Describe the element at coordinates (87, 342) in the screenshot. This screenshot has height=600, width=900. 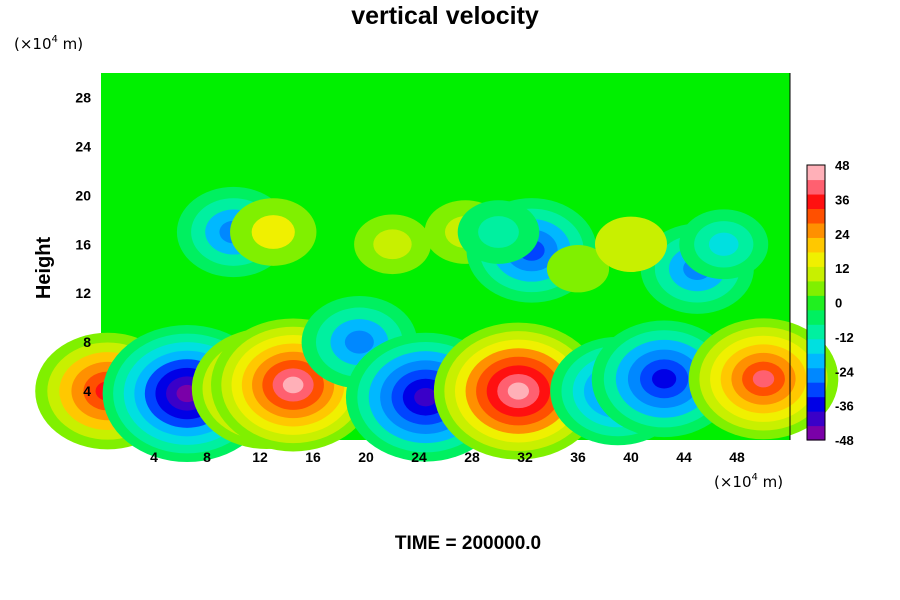
I see `y-tick-label: 8` at that location.